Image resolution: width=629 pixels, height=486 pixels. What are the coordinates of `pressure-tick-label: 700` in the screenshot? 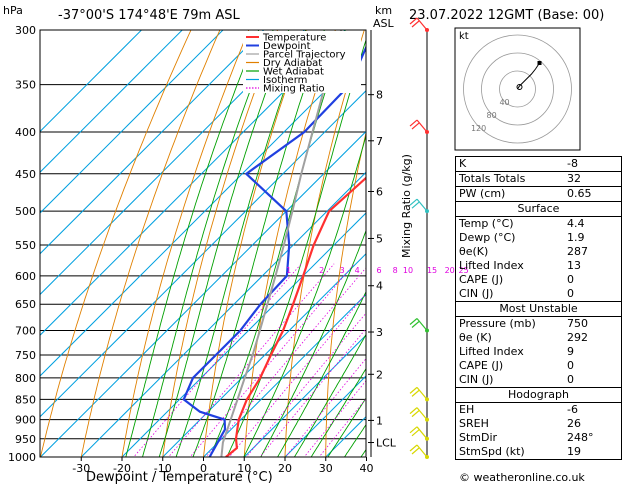 It's located at (25, 331).